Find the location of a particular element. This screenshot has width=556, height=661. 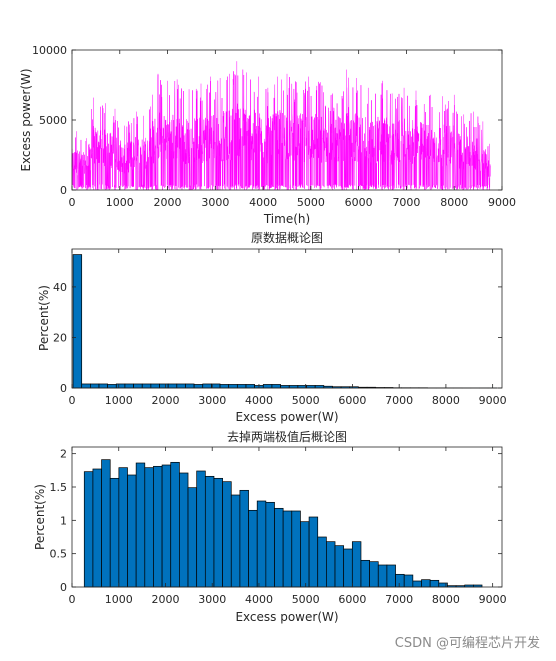

watermark: CSDN @可编程芯片开发 is located at coordinates (467, 643).